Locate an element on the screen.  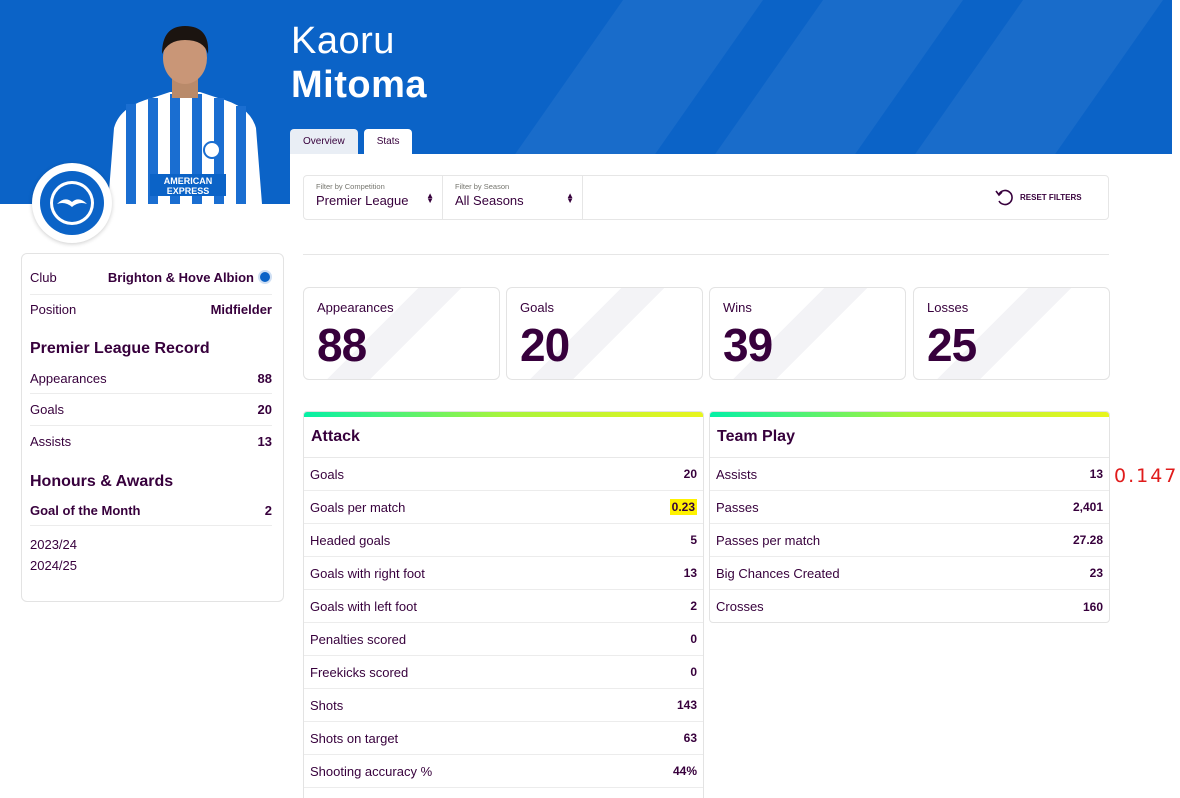
reset-filters-button: RESET FILTERS is located at coordinates (1038, 197).